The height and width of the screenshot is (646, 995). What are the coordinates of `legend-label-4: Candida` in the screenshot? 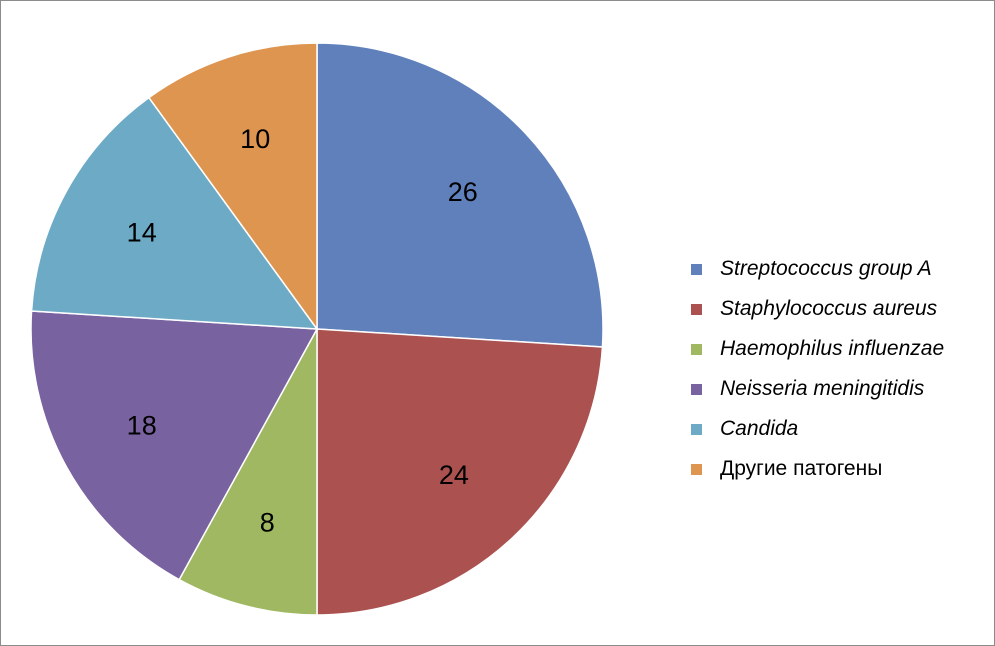 It's located at (759, 428).